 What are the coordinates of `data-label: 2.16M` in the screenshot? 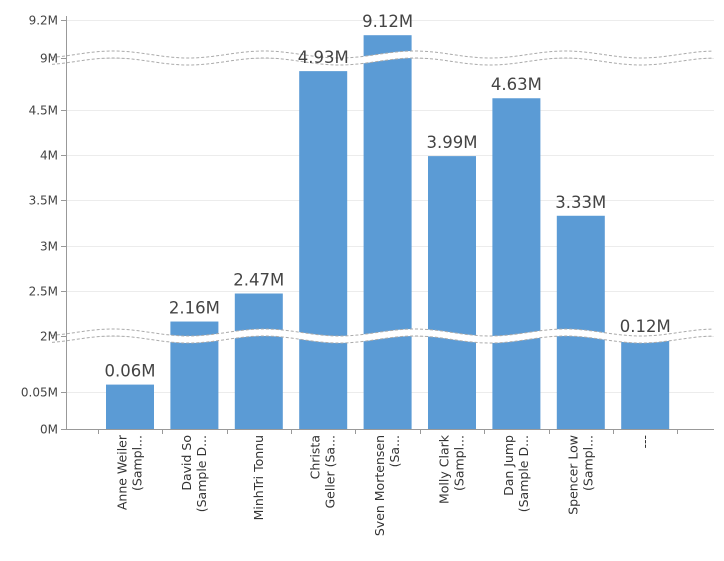 It's located at (194, 308).